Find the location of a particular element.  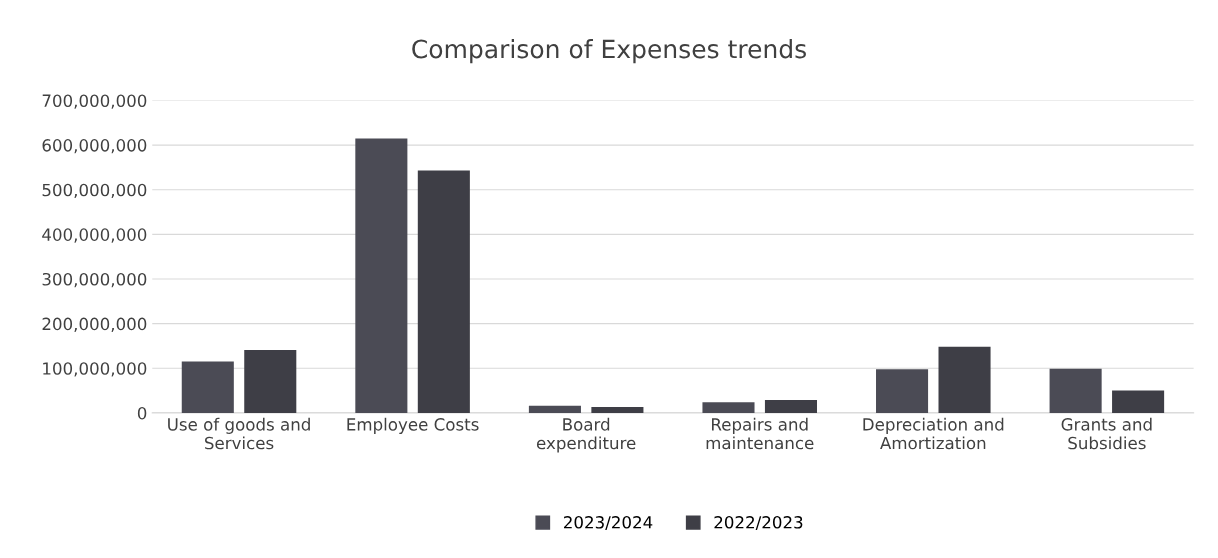

y-tick-label: 300,000,000 is located at coordinates (94, 280).